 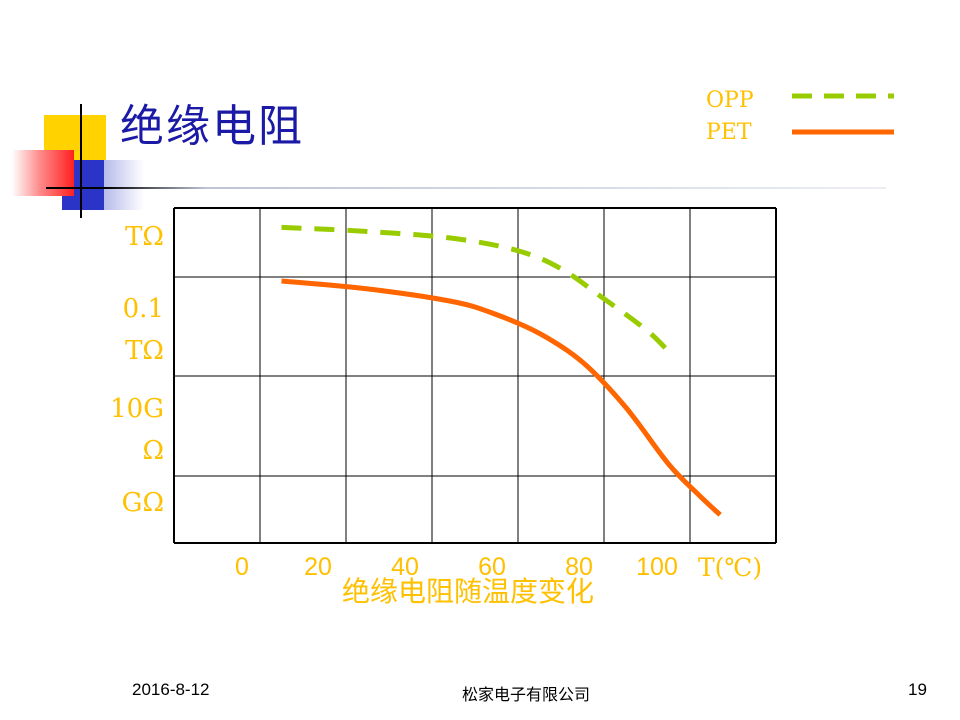 What do you see at coordinates (143, 330) in the screenshot?
I see `y-tick-label-0-1-tohm: 0.1 TΩ` at bounding box center [143, 330].